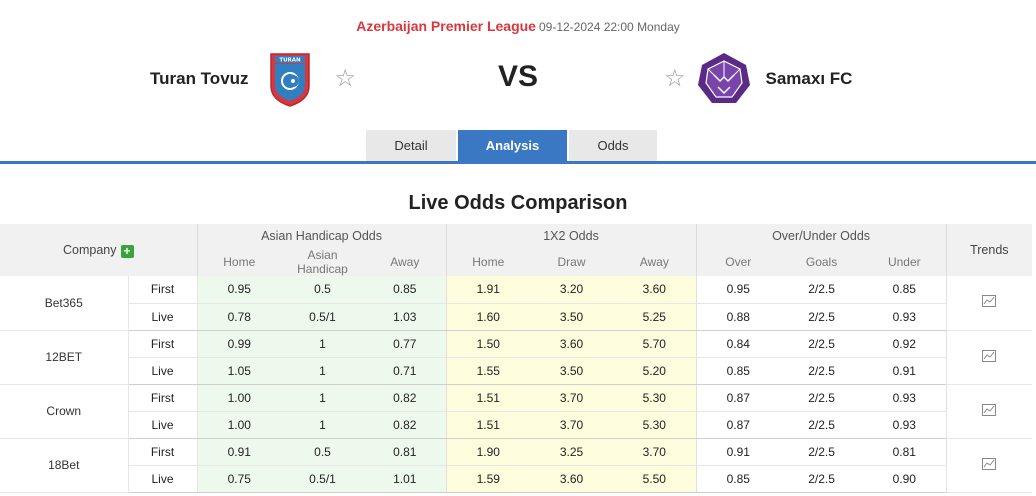  What do you see at coordinates (290, 61) in the screenshot?
I see `home-logo-text: TURAN` at bounding box center [290, 61].